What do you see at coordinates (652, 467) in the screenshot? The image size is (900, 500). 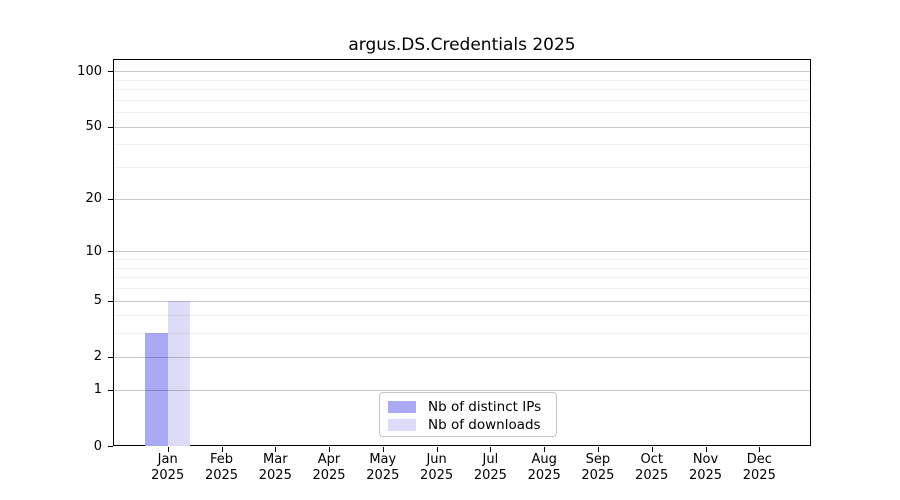 I see `x-tick-label: Oct 2025` at bounding box center [652, 467].